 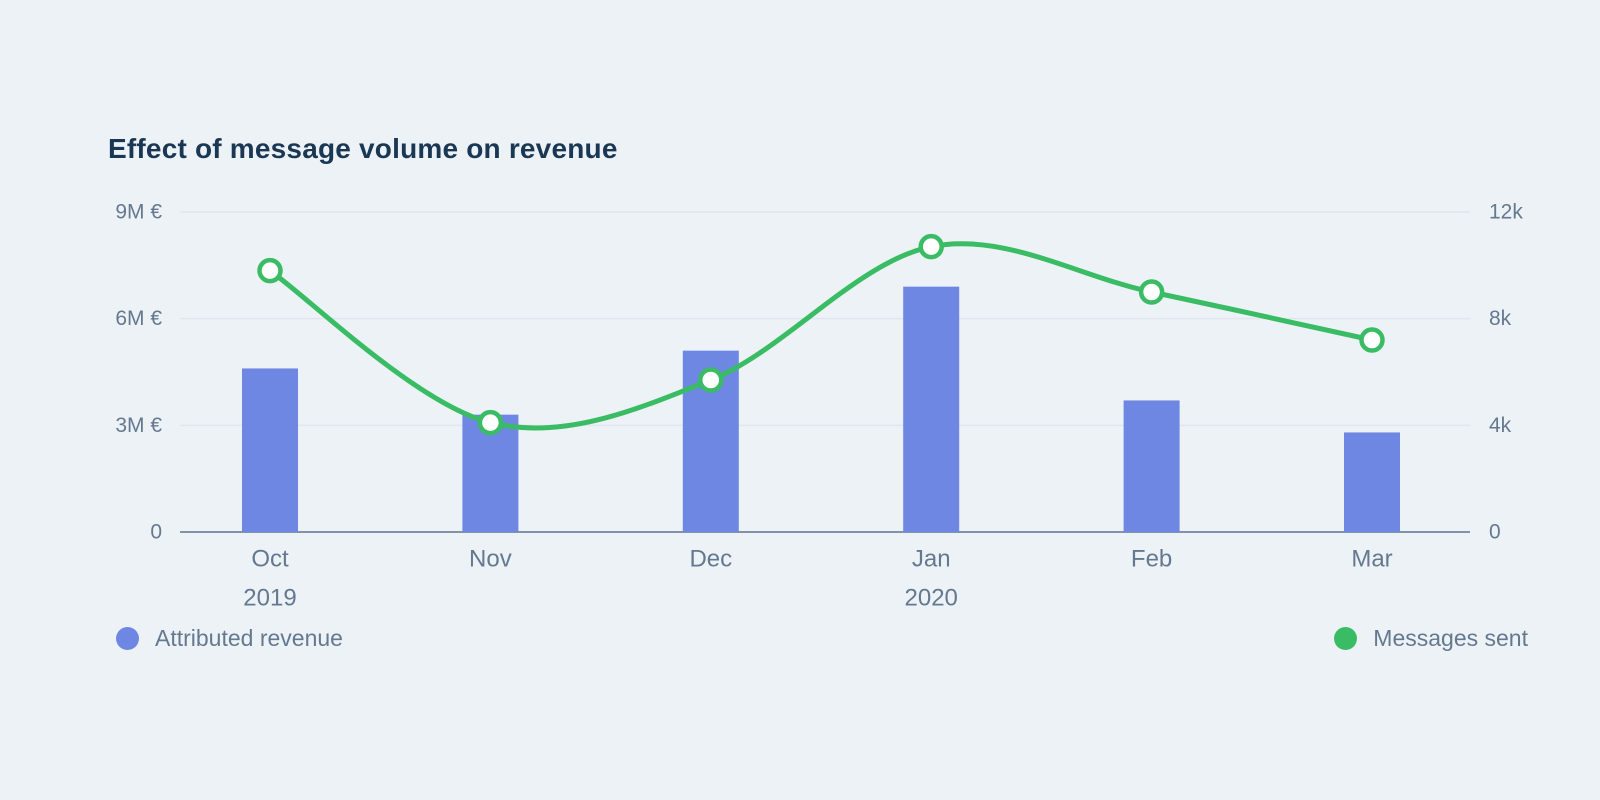 I want to click on x-axis-month-label: Dec, so click(x=710, y=559).